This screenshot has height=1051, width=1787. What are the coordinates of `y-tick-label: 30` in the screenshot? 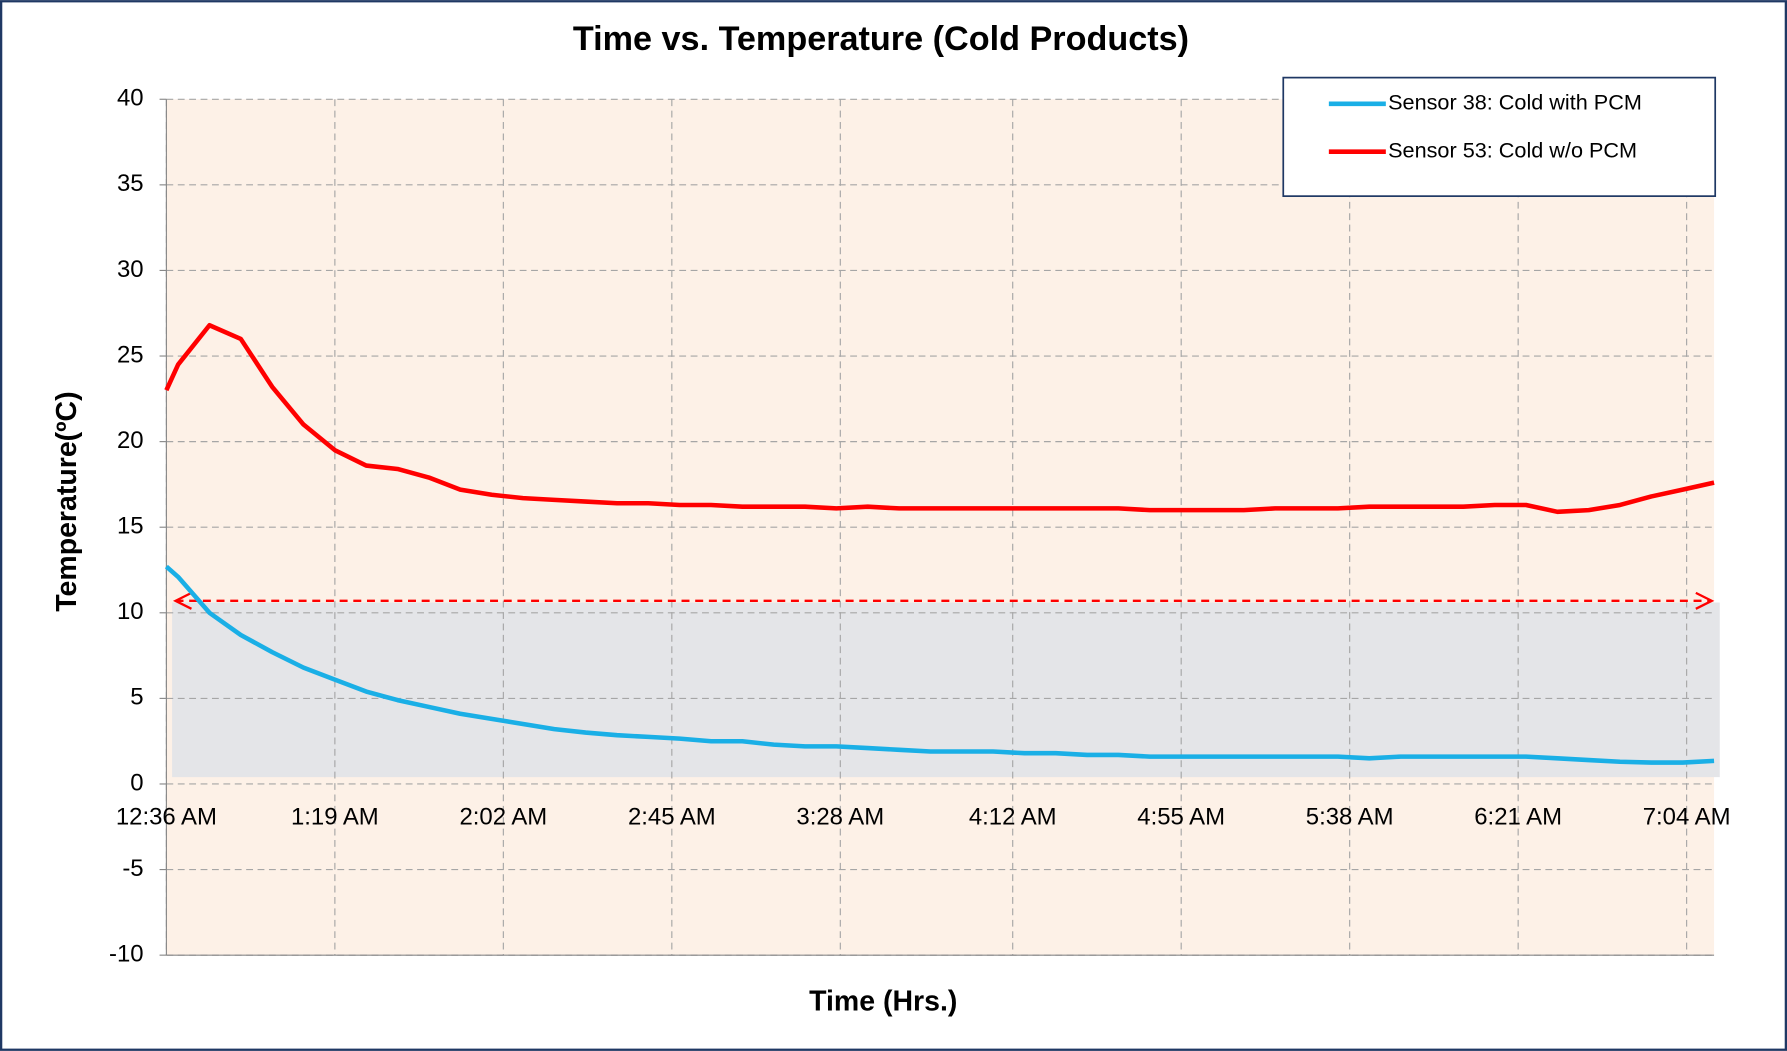 It's located at (130, 269).